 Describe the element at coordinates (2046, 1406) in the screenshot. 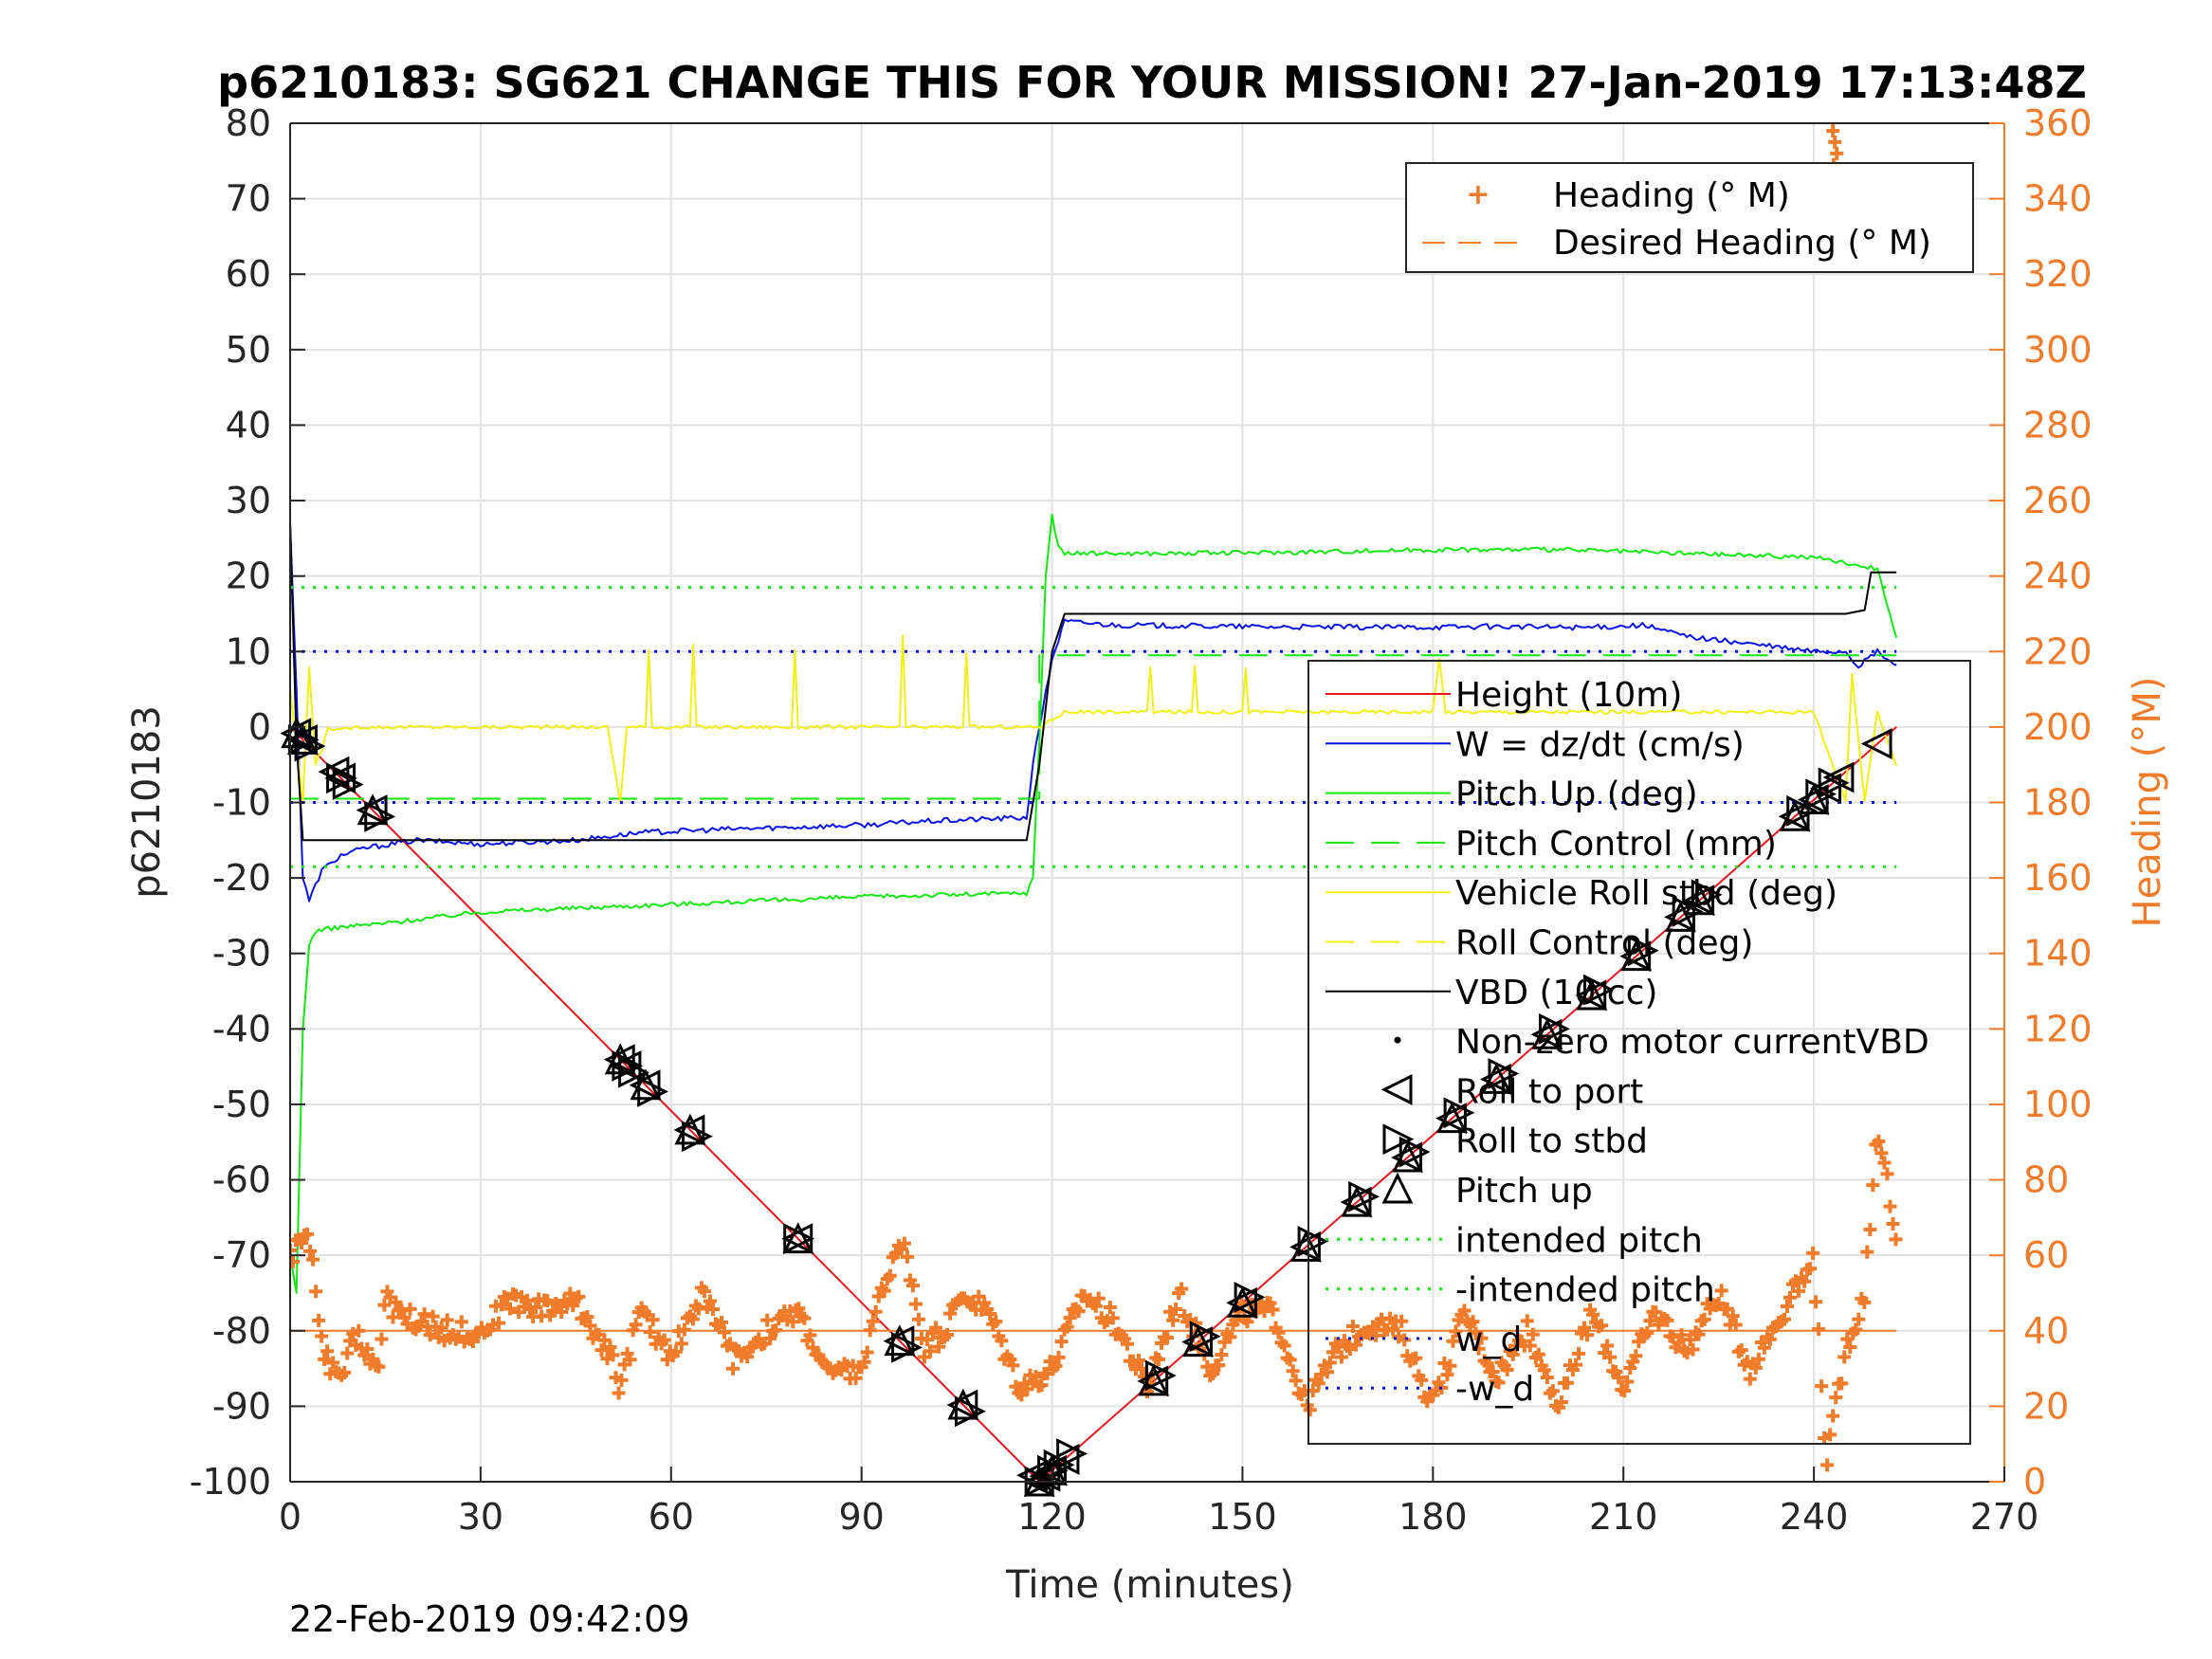

I see `right-tick-label: 20` at that location.